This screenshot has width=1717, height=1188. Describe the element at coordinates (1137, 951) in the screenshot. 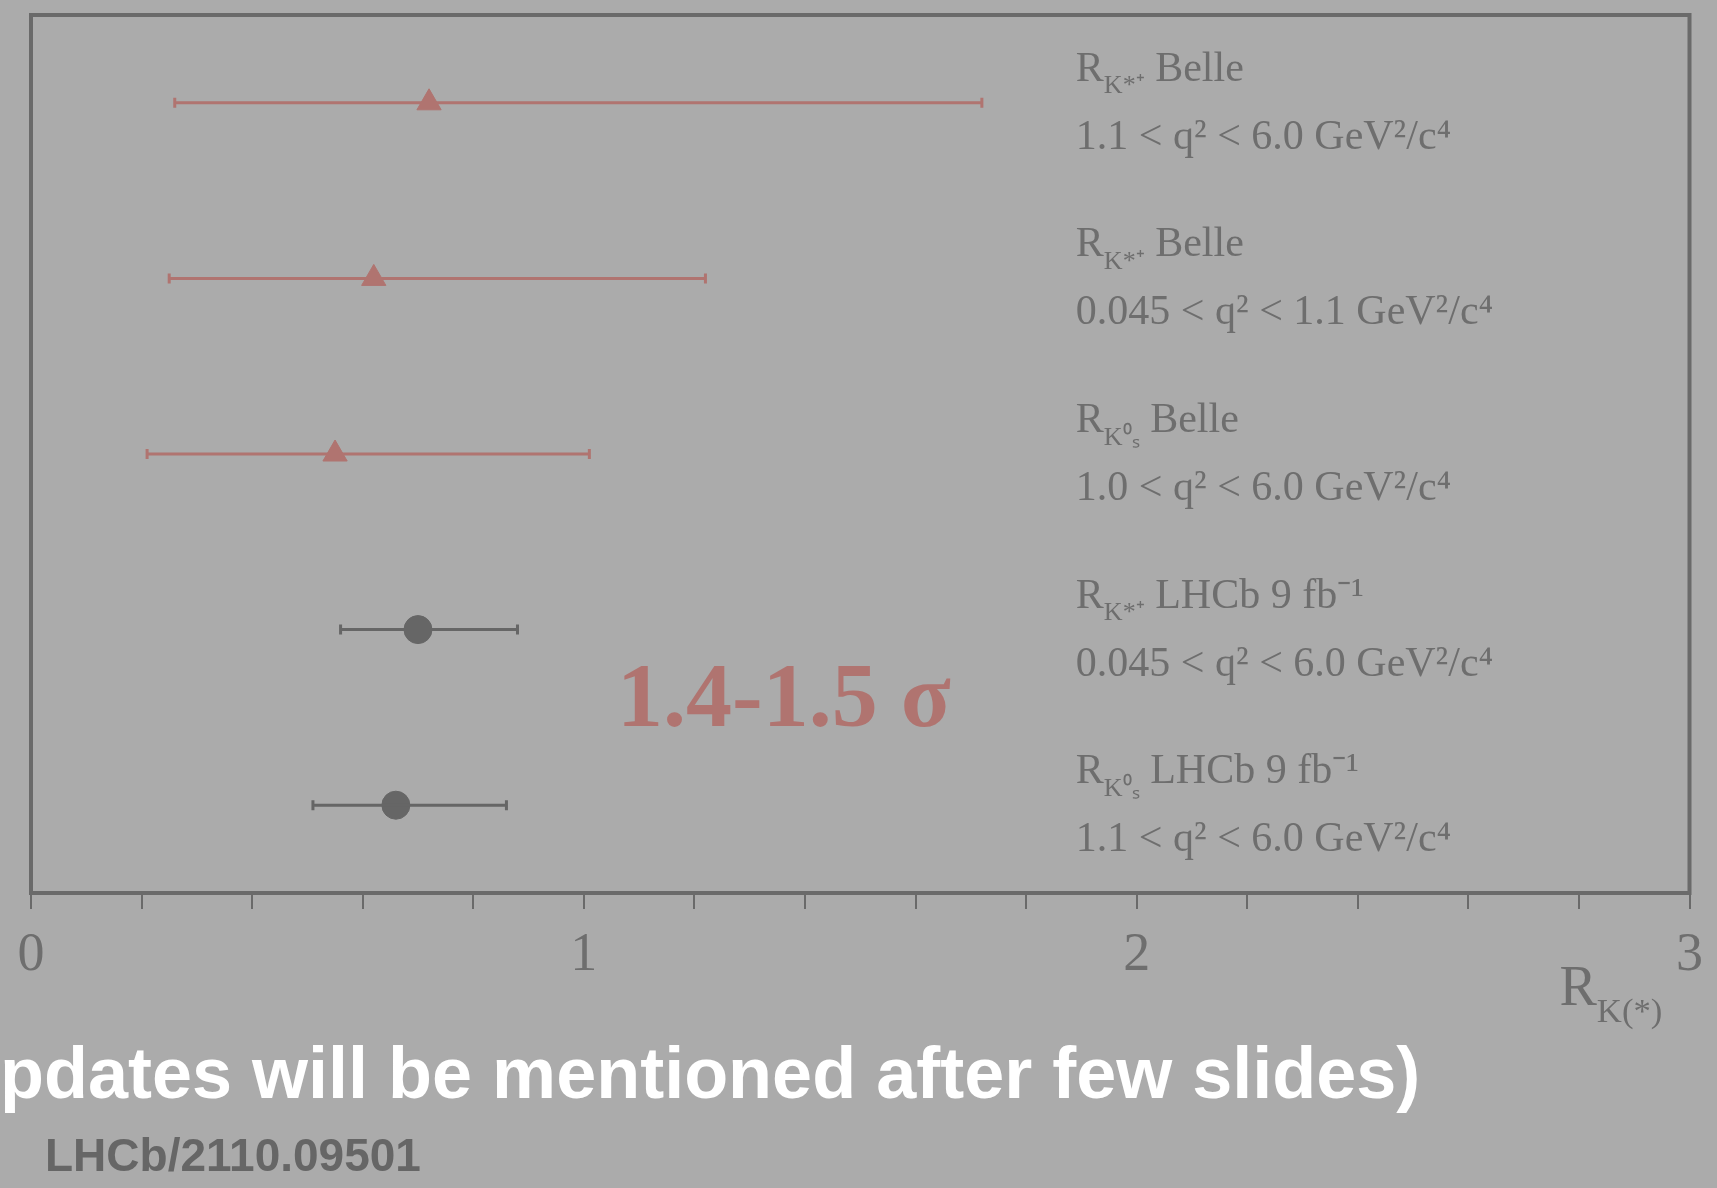

I see `x-tick-label: 2` at that location.